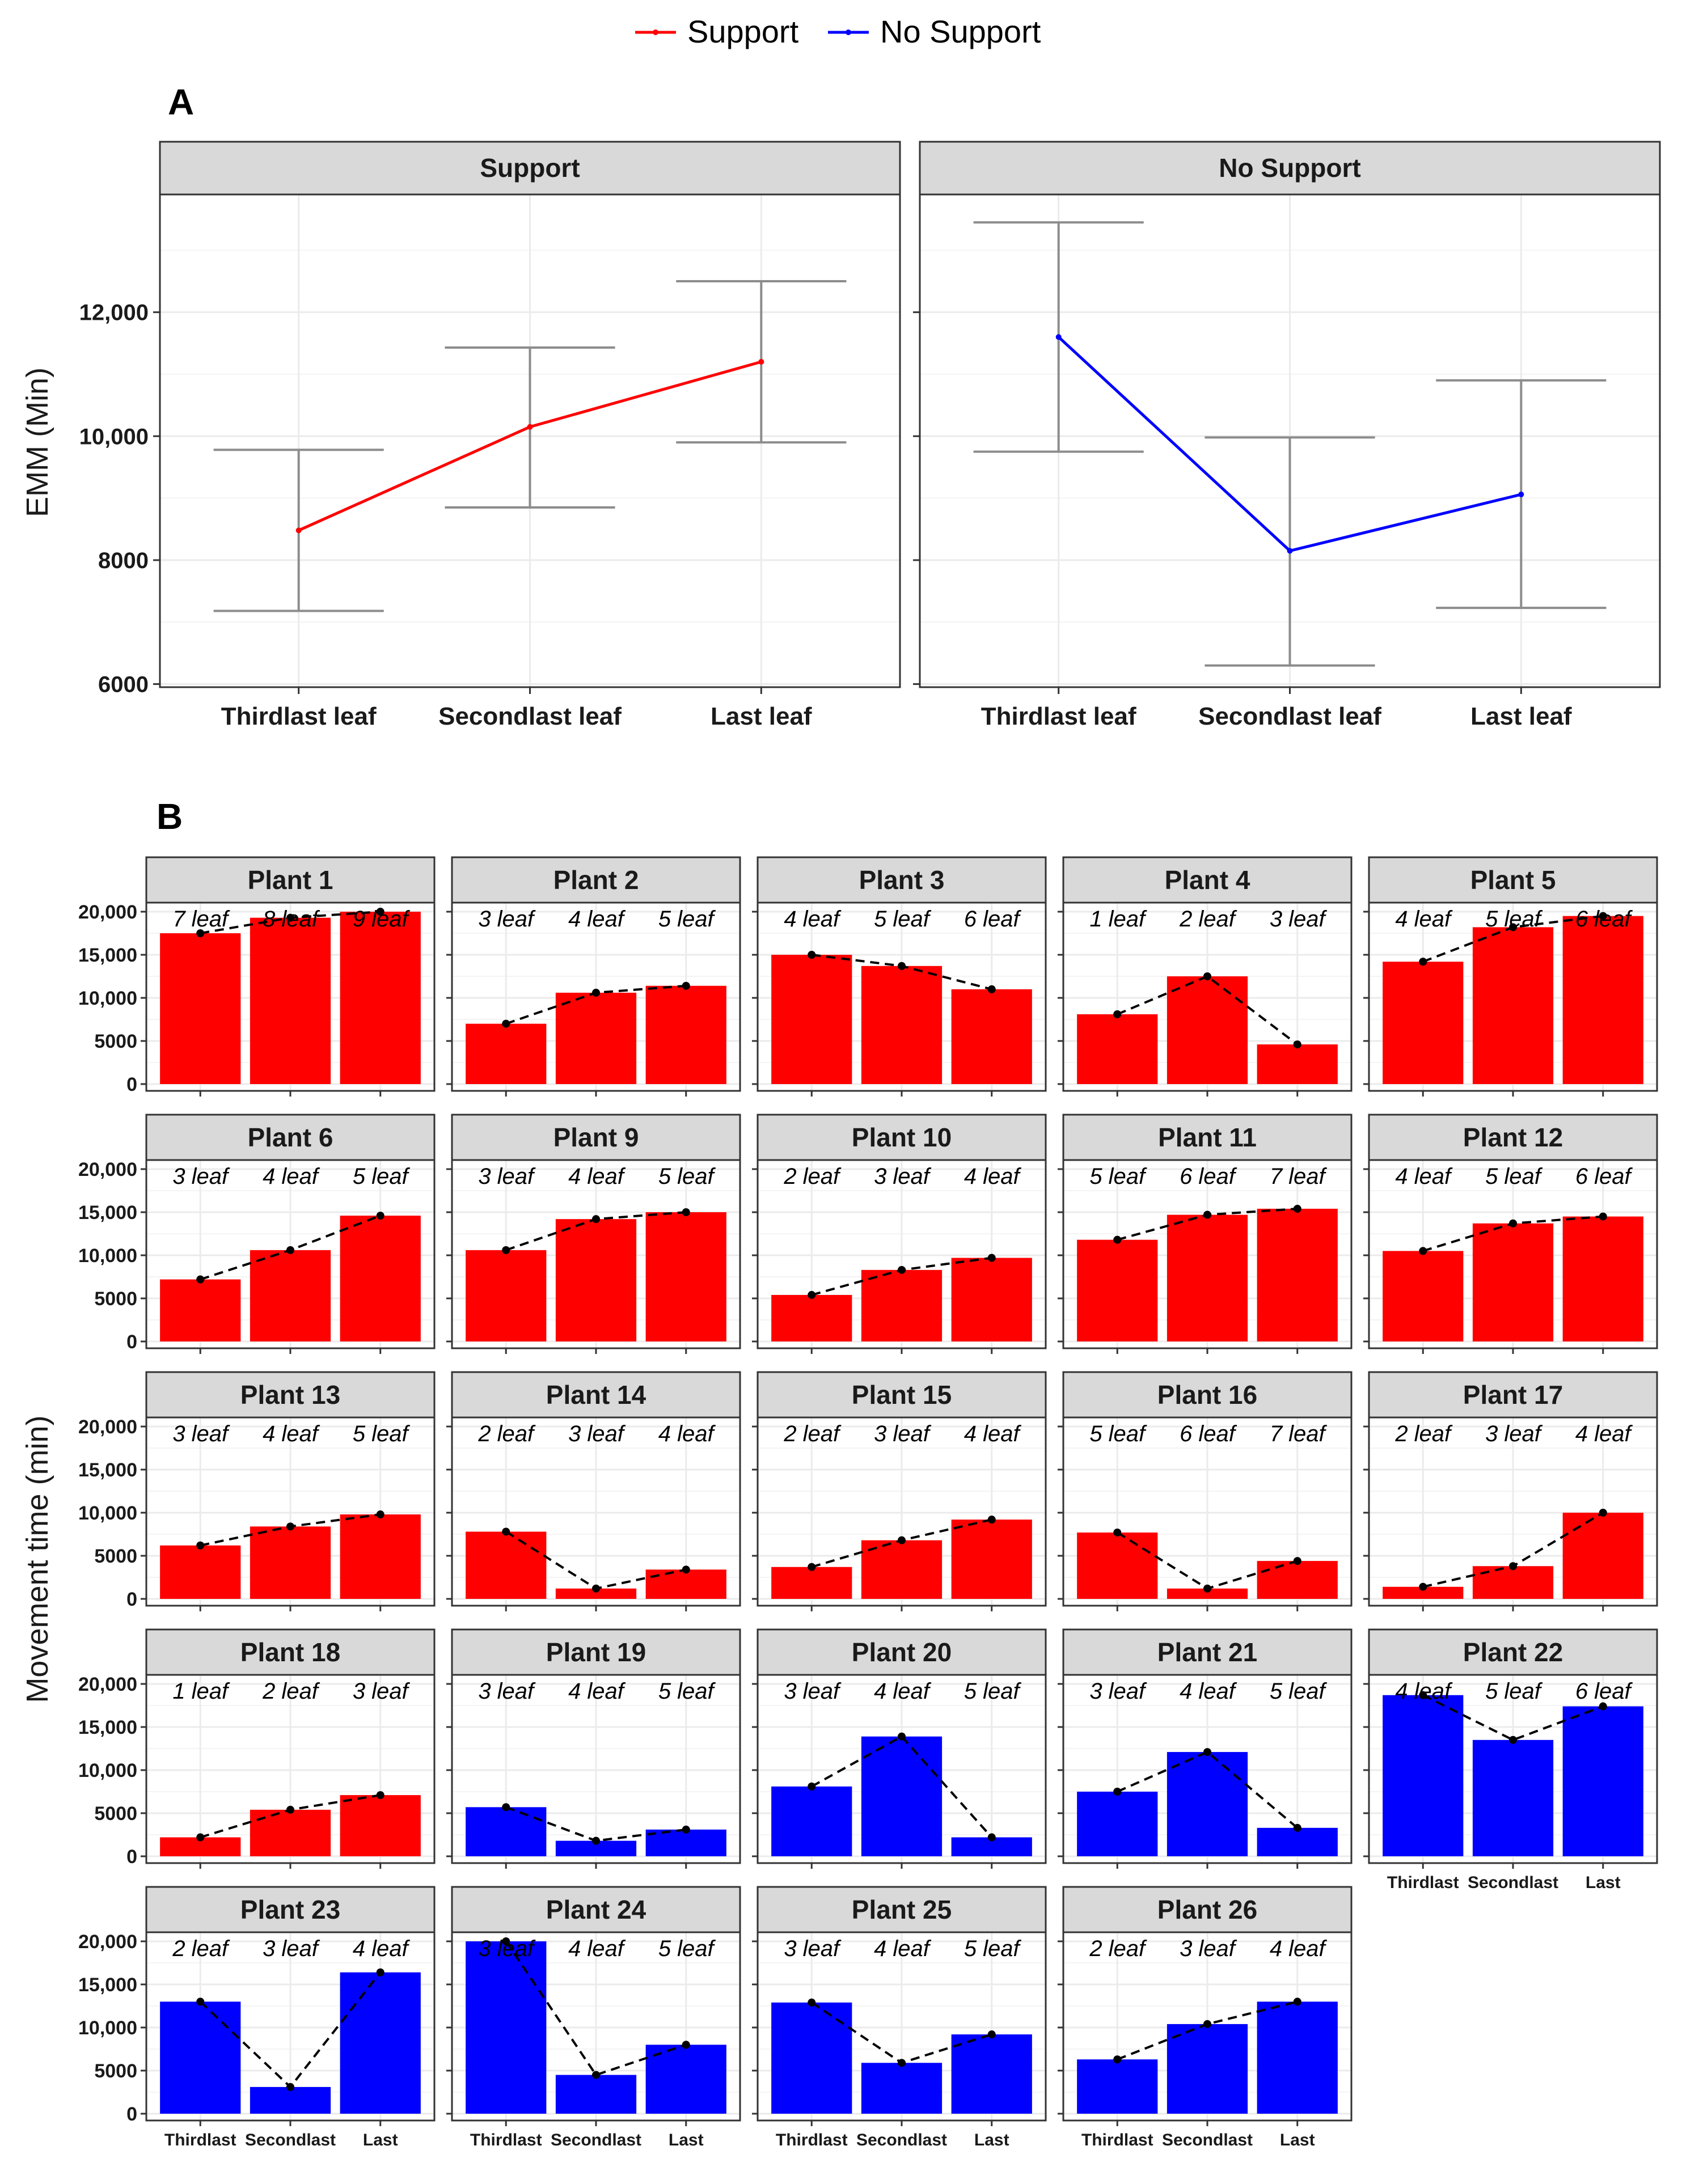 This screenshot has width=1682, height=2184. I want to click on plant-strip-label: Plant 4, so click(1207, 880).